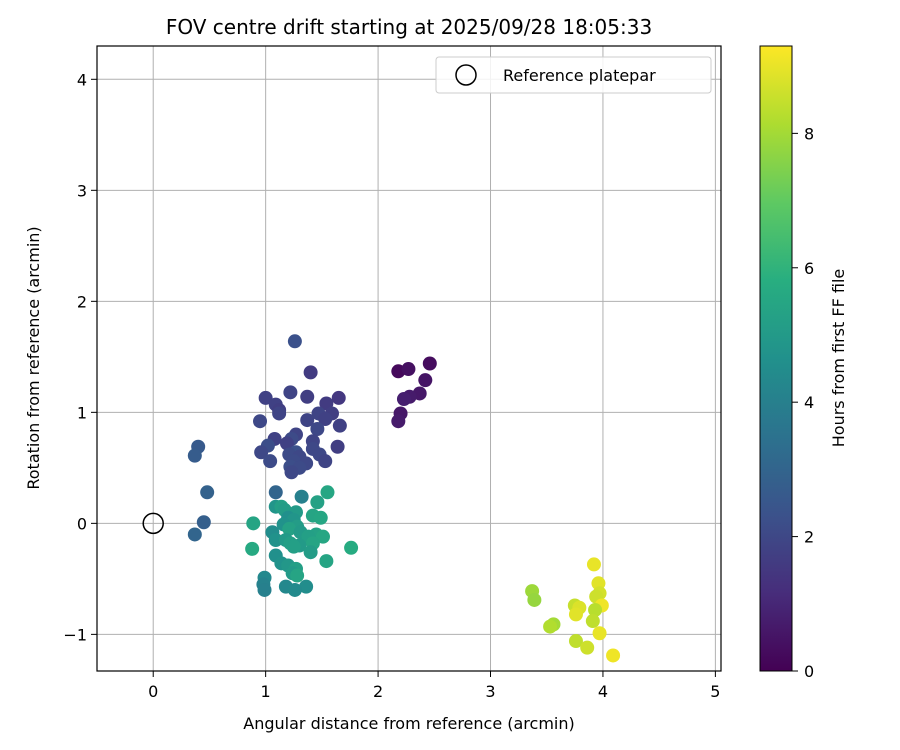 The height and width of the screenshot is (750, 900). What do you see at coordinates (466, 75) in the screenshot?
I see `legend-marker-hollow-circle` at bounding box center [466, 75].